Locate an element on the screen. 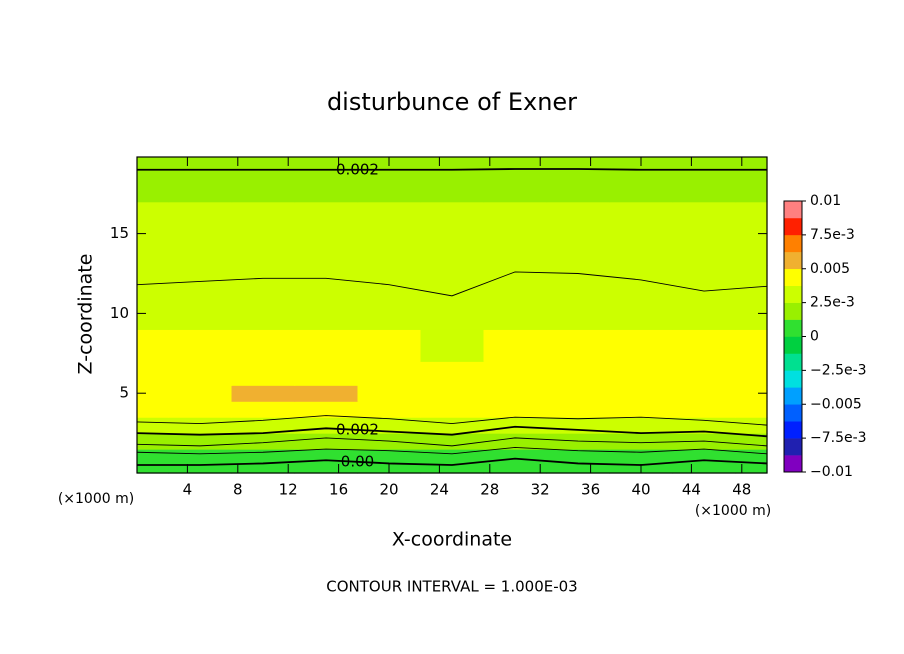  x-axis-unit: (×1000 m) is located at coordinates (733, 511).